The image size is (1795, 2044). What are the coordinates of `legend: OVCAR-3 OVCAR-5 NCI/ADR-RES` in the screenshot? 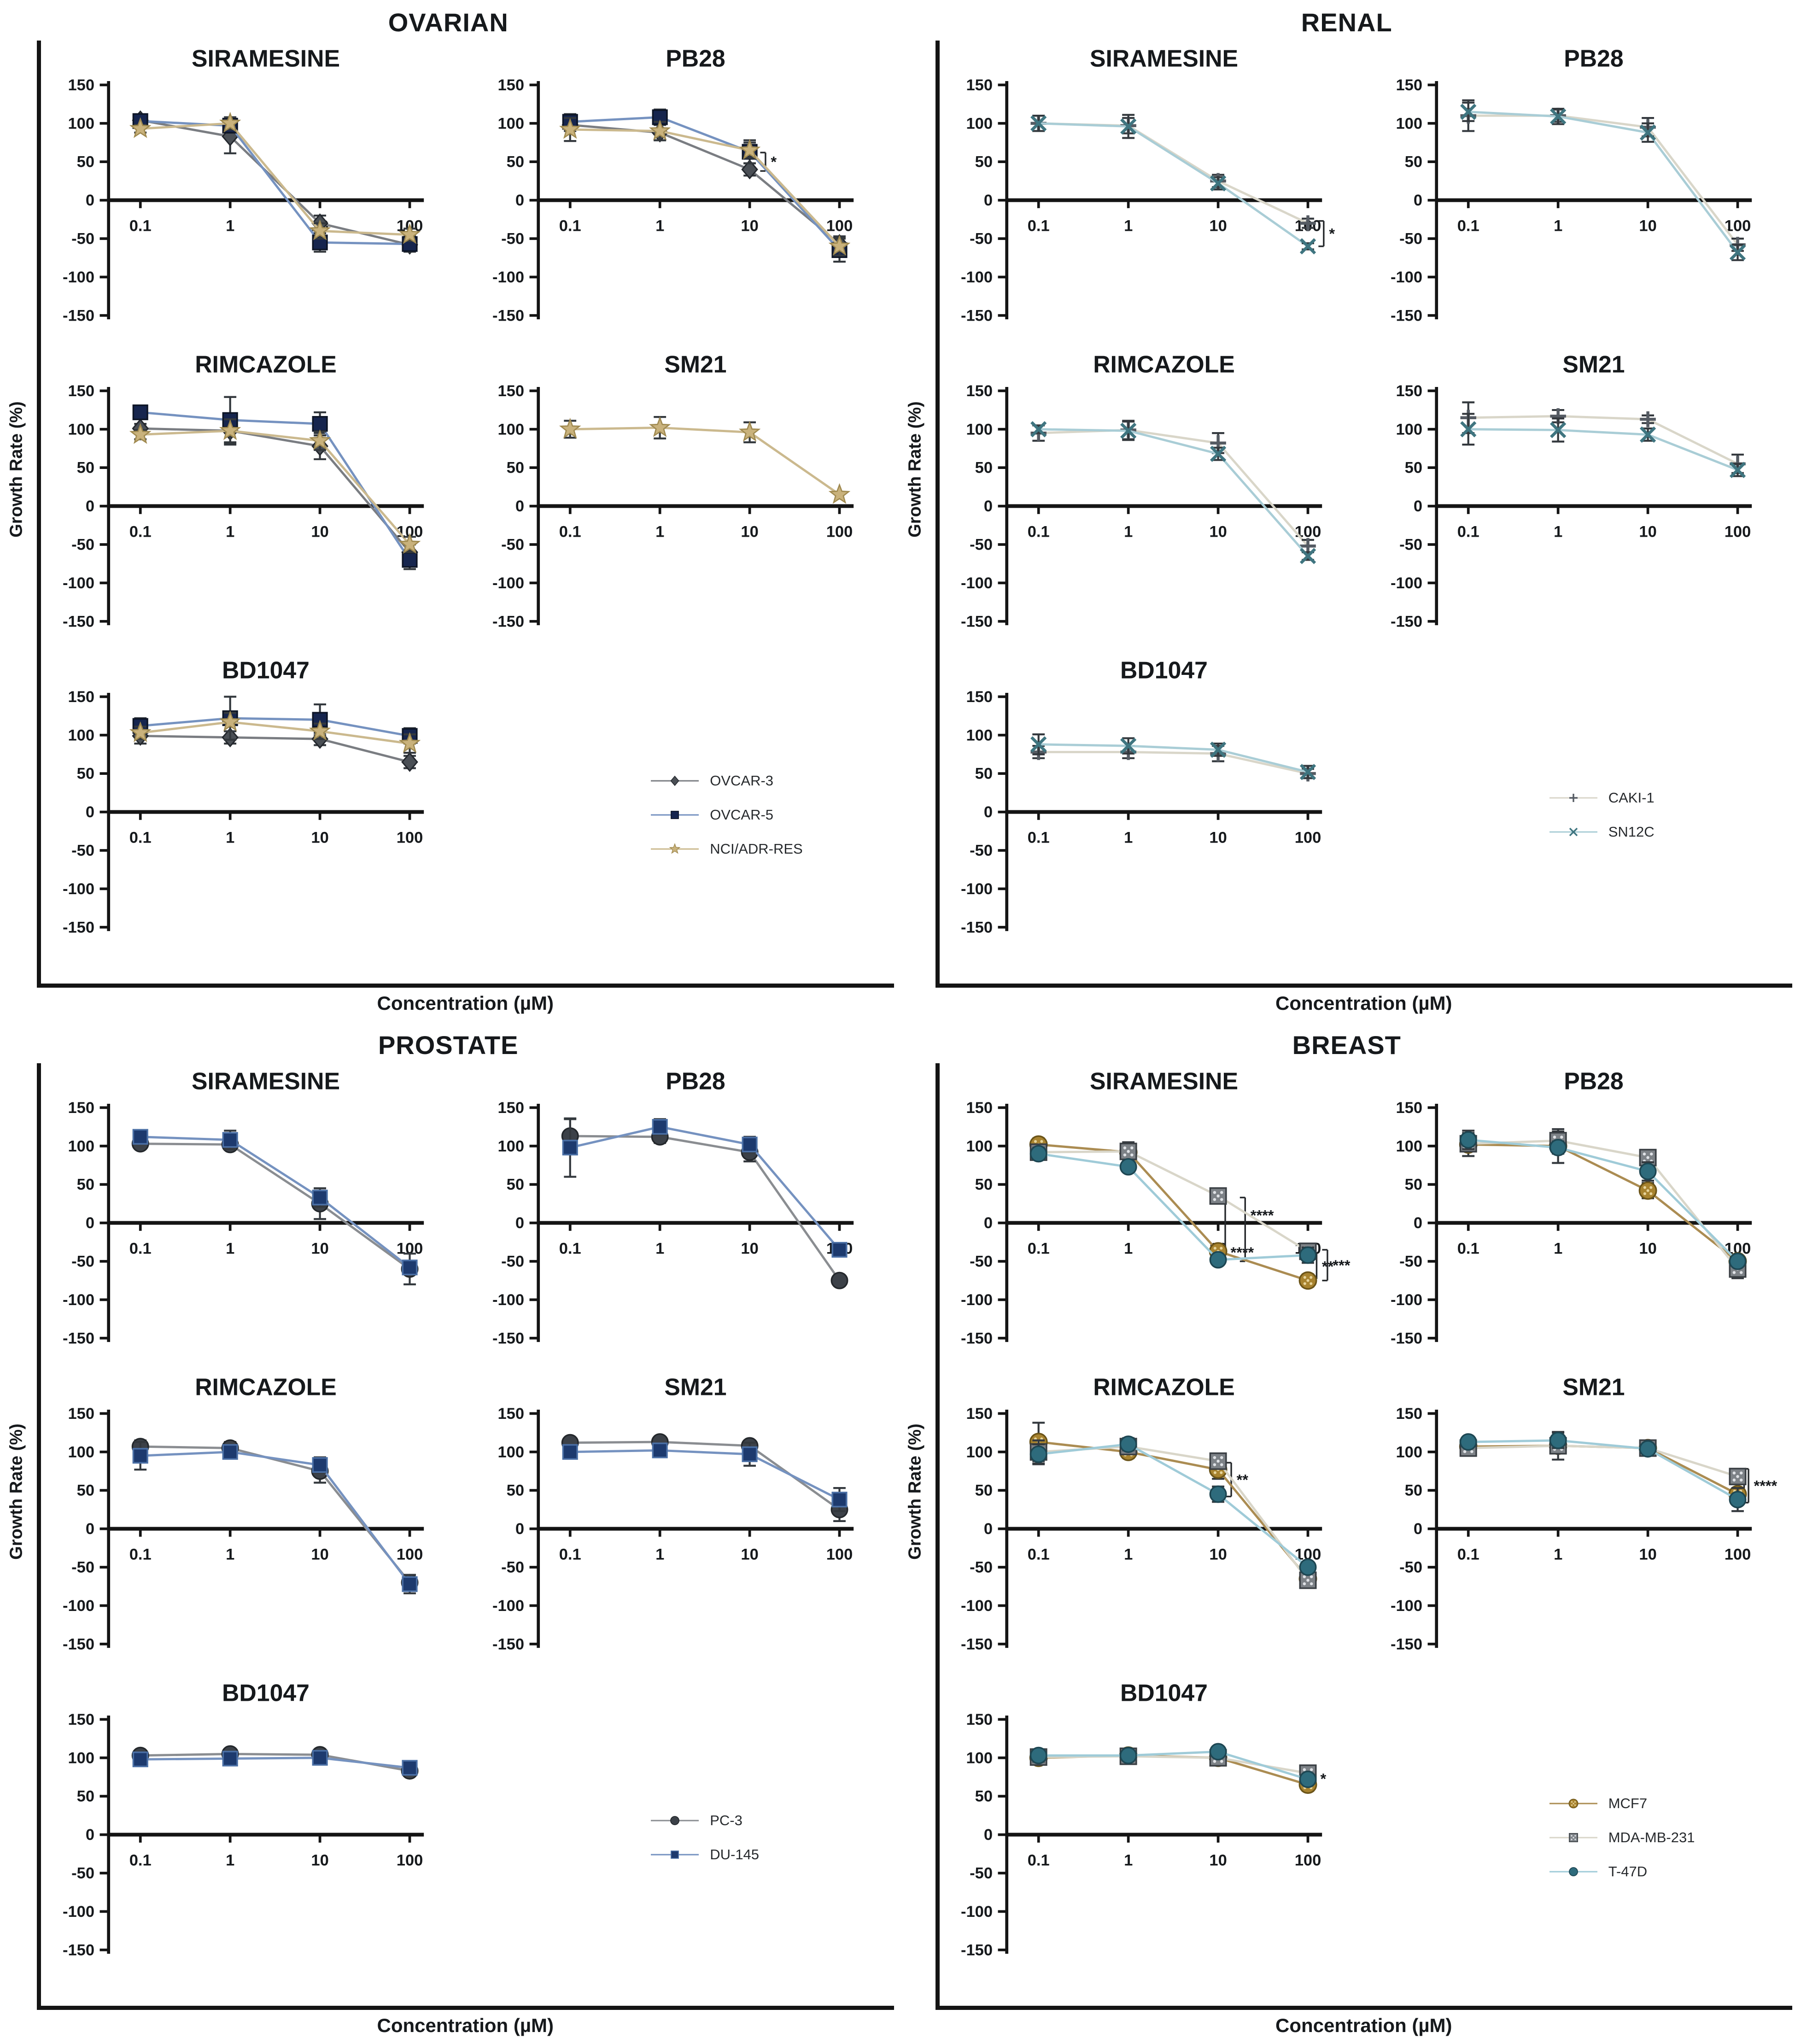 It's located at (681, 815).